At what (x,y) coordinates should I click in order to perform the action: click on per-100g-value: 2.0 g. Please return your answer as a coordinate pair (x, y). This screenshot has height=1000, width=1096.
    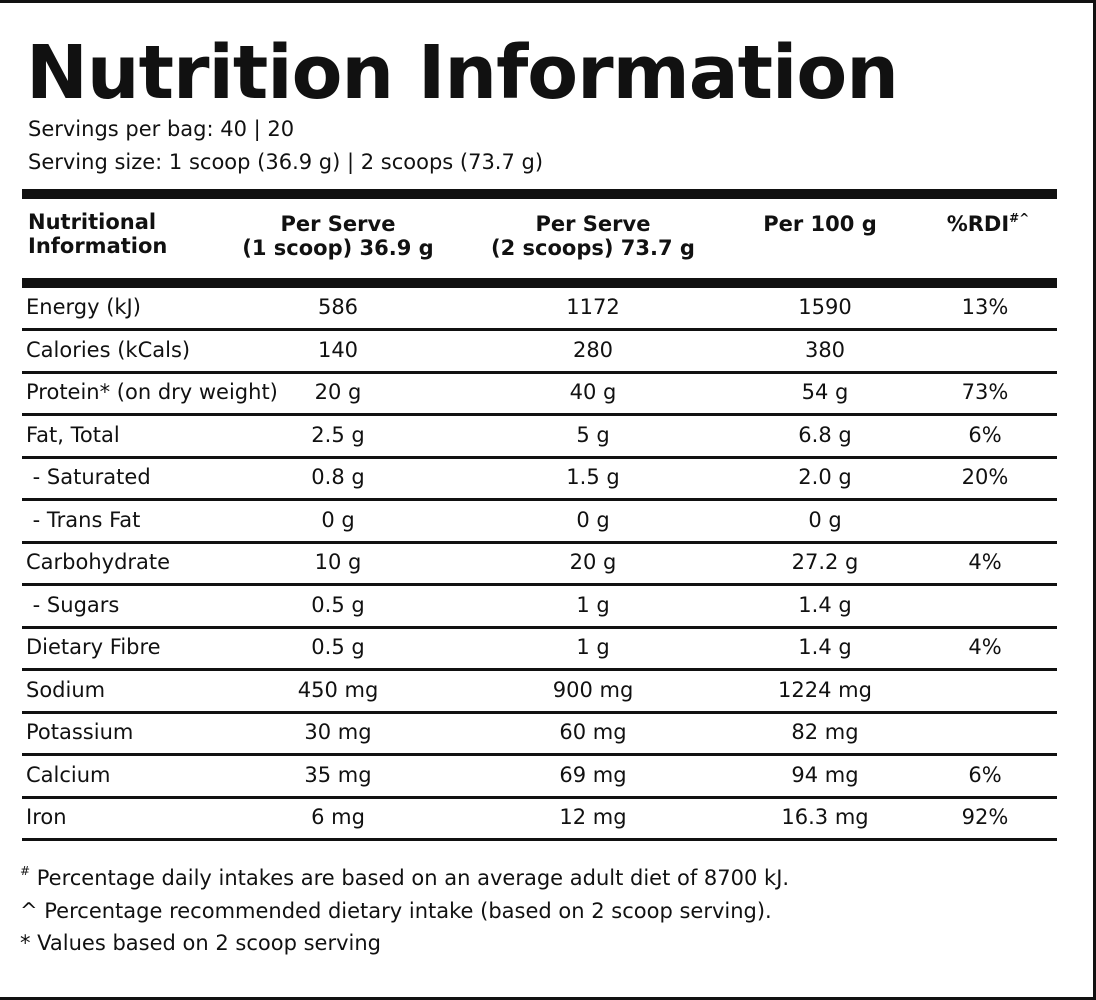
    Looking at the image, I should click on (825, 477).